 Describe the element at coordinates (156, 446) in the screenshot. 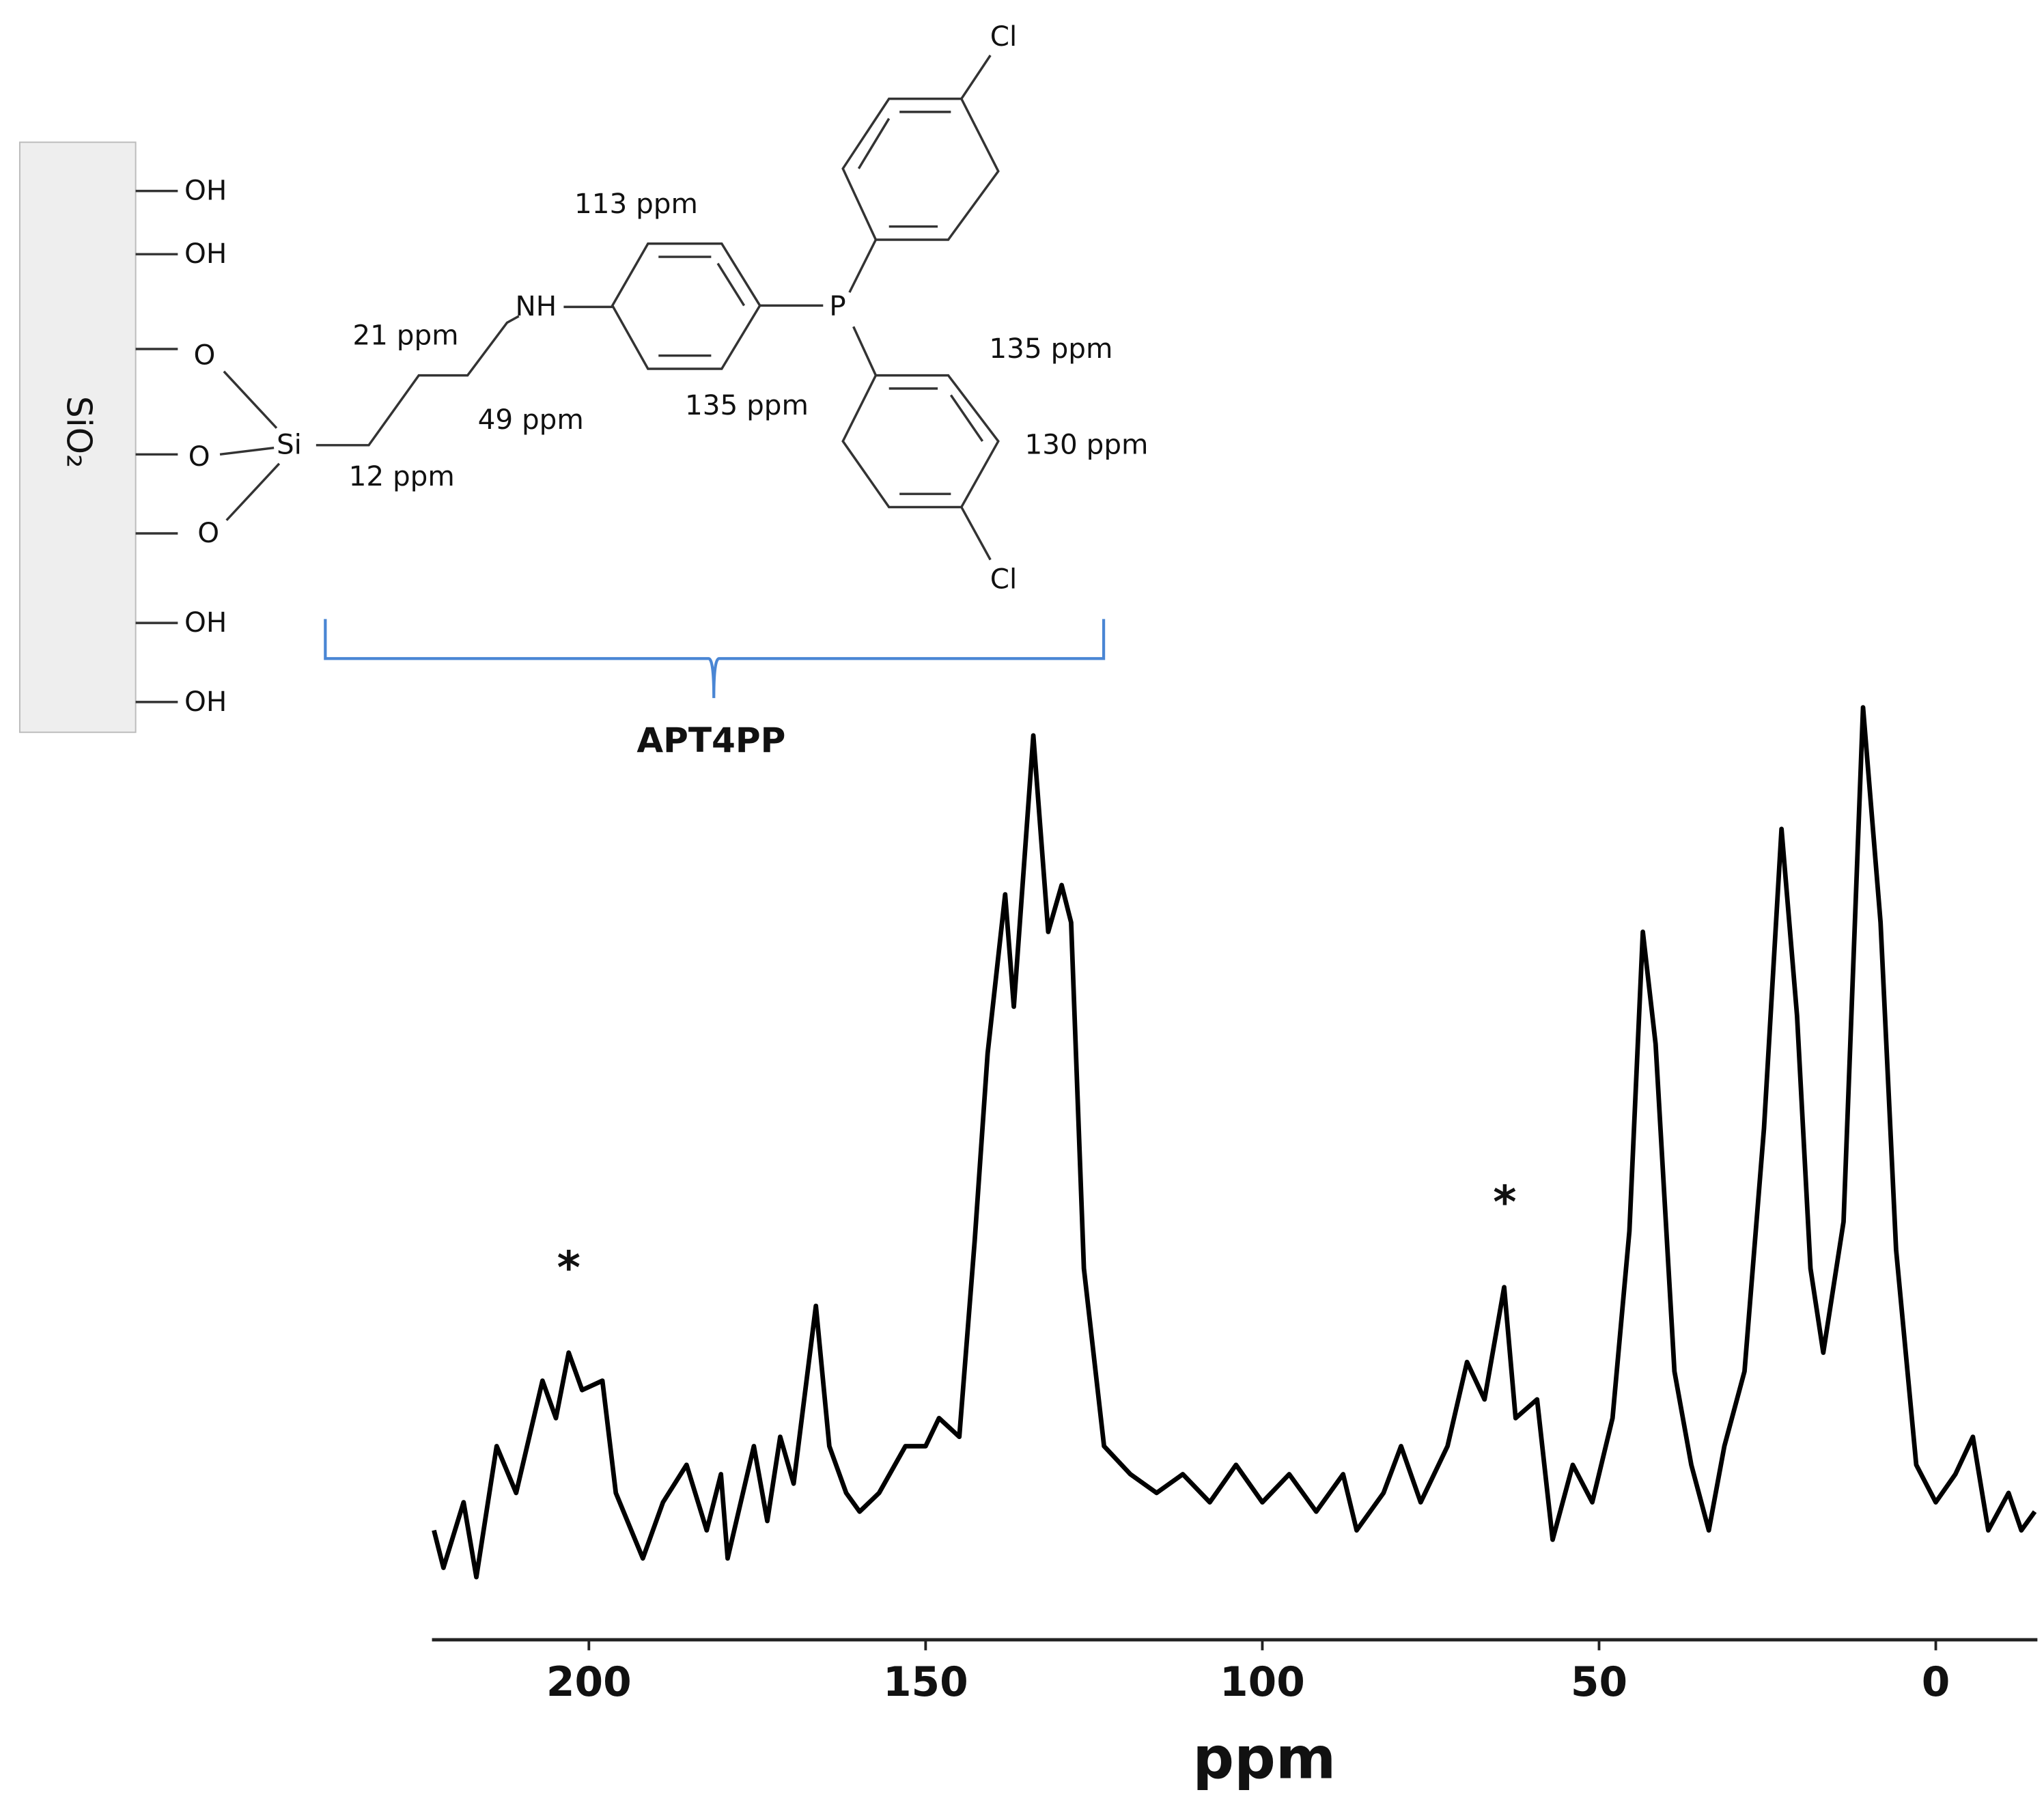

I see `surface-bonds` at that location.